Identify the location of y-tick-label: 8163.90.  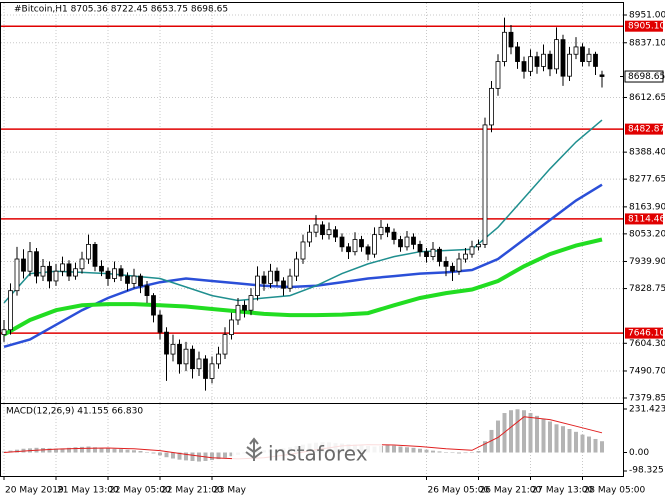
(647, 207).